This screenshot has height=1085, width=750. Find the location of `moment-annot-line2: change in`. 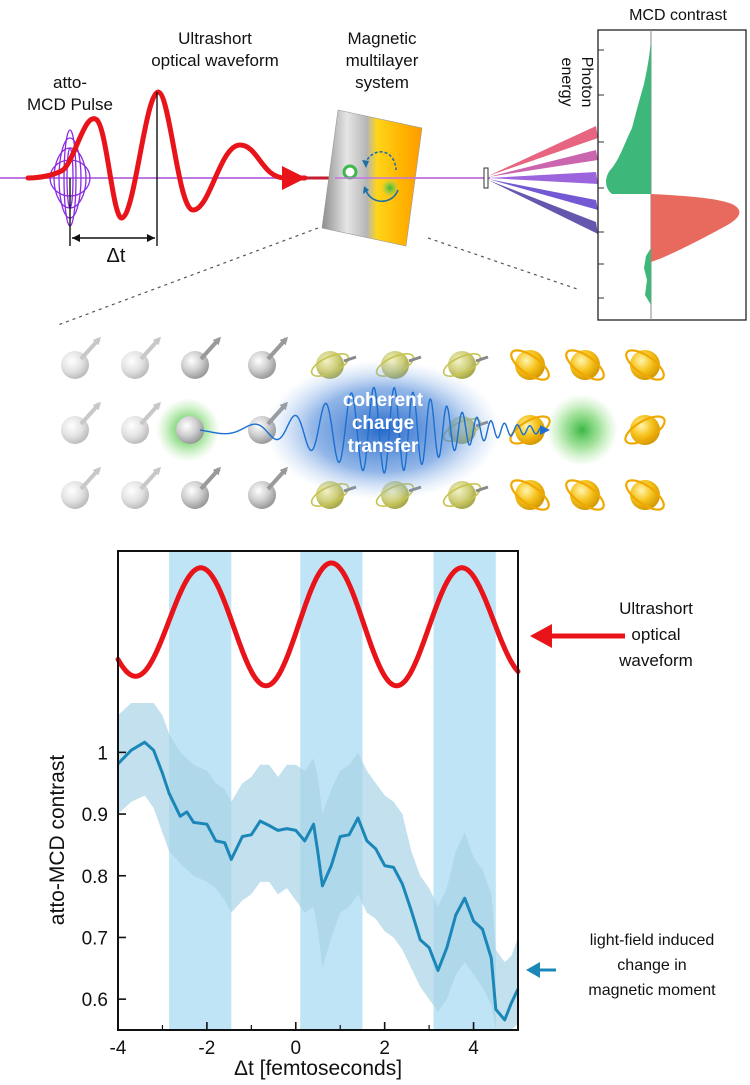

moment-annot-line2: change in is located at coordinates (651, 965).